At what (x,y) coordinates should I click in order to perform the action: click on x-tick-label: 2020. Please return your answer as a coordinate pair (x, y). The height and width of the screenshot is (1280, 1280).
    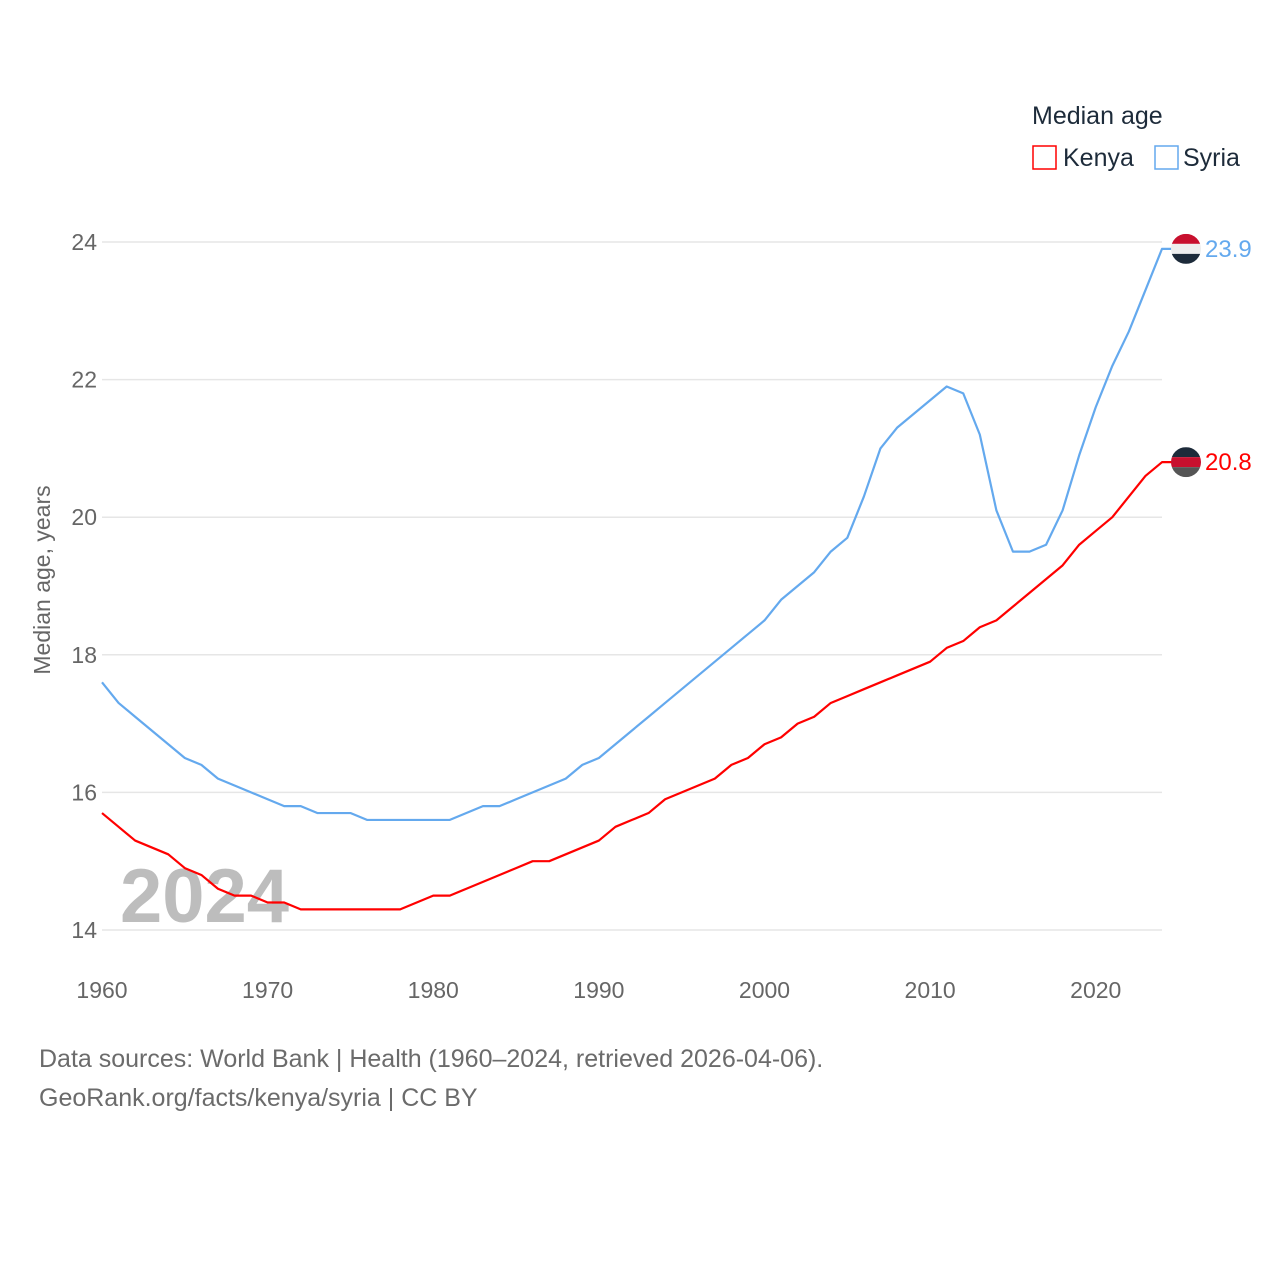
    Looking at the image, I should click on (1095, 990).